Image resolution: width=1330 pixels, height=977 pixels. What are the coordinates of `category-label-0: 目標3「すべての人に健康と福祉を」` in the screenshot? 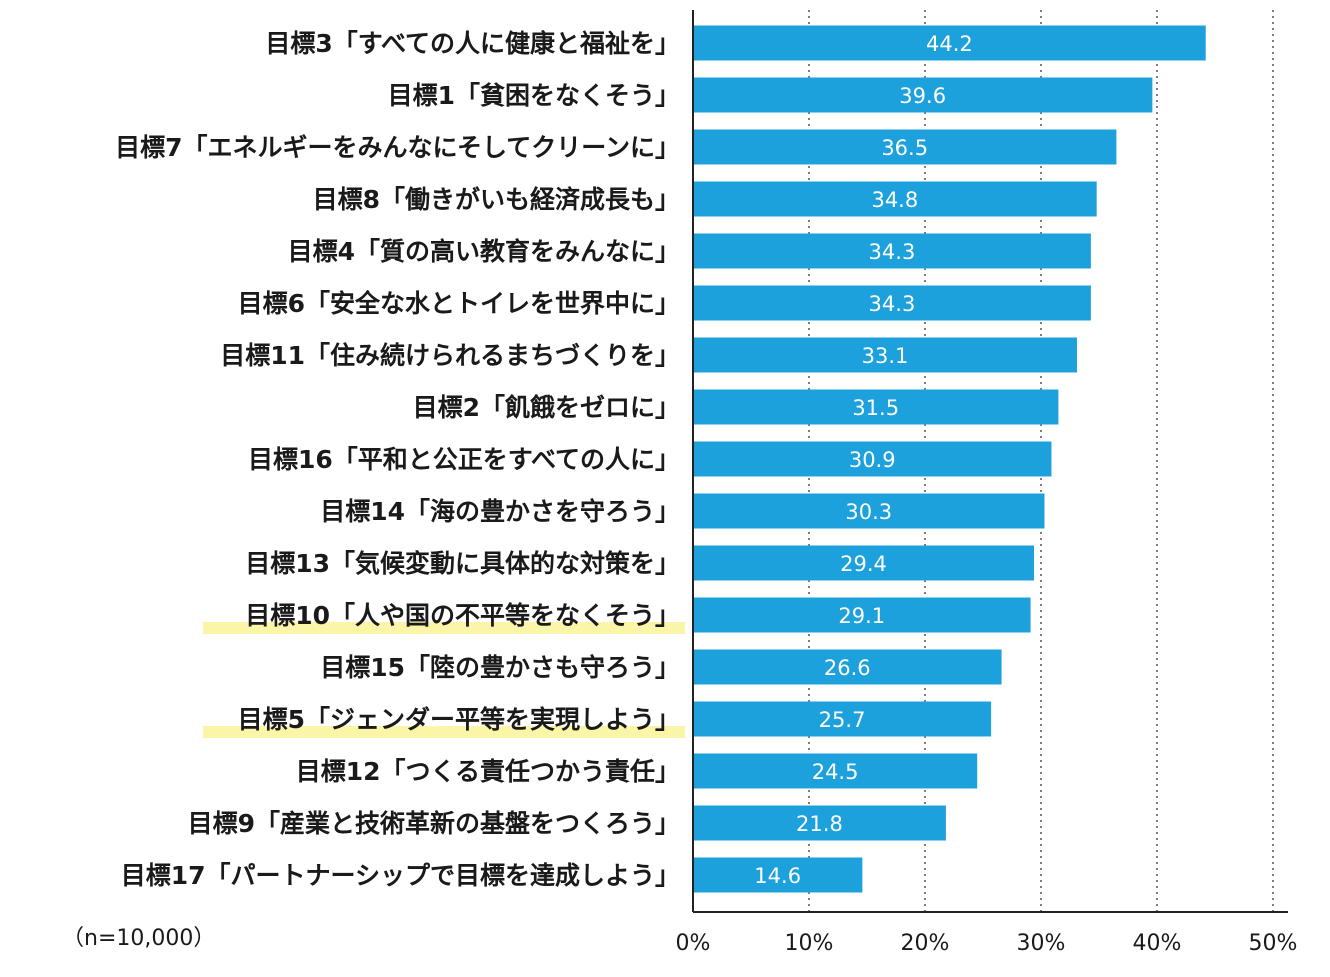 It's located at (472, 43).